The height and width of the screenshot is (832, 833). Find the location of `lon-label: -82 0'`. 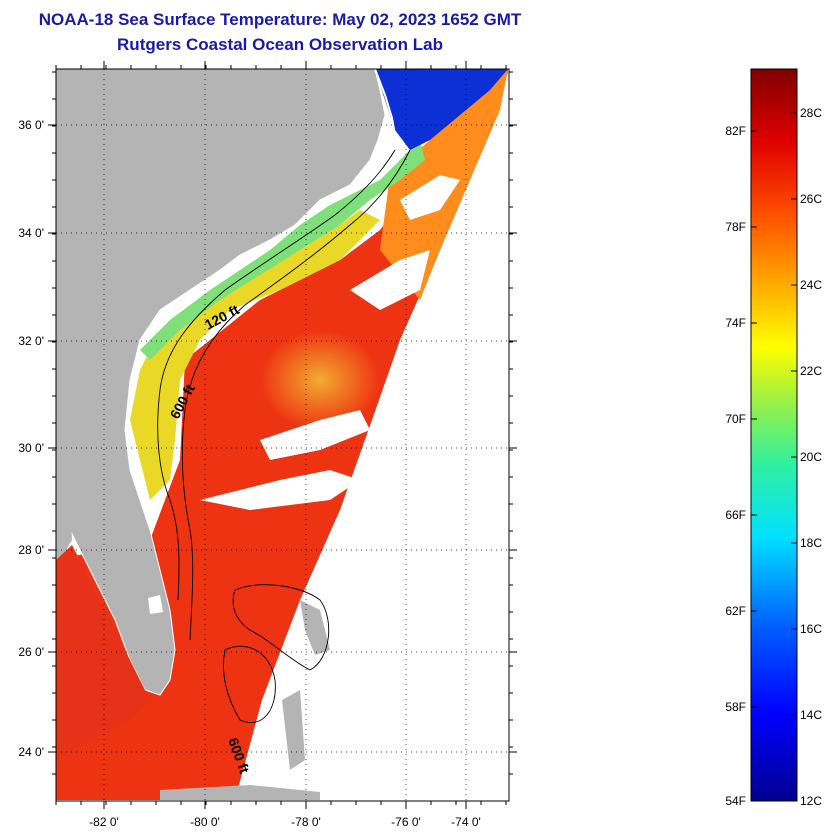

lon-label: -82 0' is located at coordinates (104, 822).